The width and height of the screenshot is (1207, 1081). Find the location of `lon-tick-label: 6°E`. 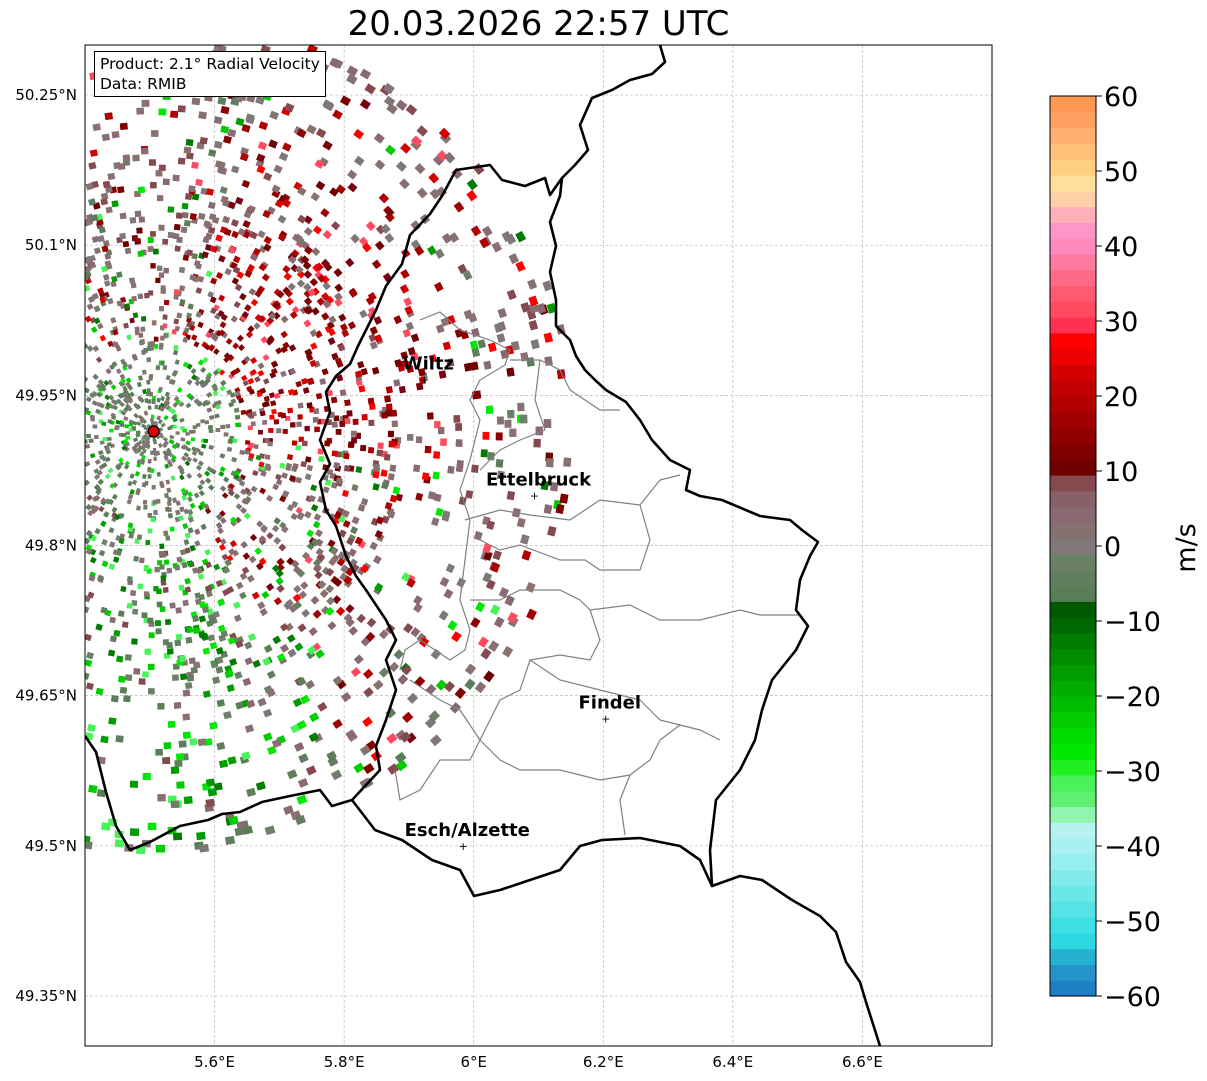

lon-tick-label: 6°E is located at coordinates (473, 1062).